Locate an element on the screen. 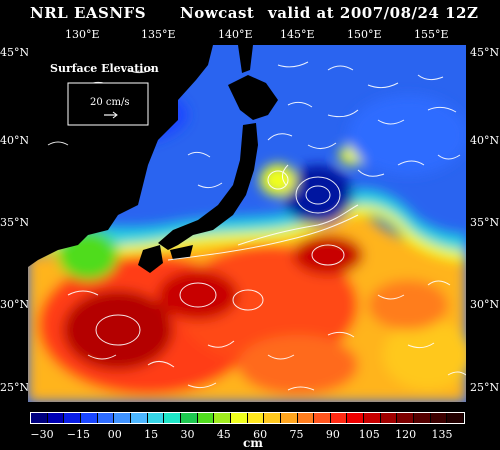 Image resolution: width=500 pixels, height=450 pixels. lat-label-40-right: 40°N is located at coordinates (485, 140).